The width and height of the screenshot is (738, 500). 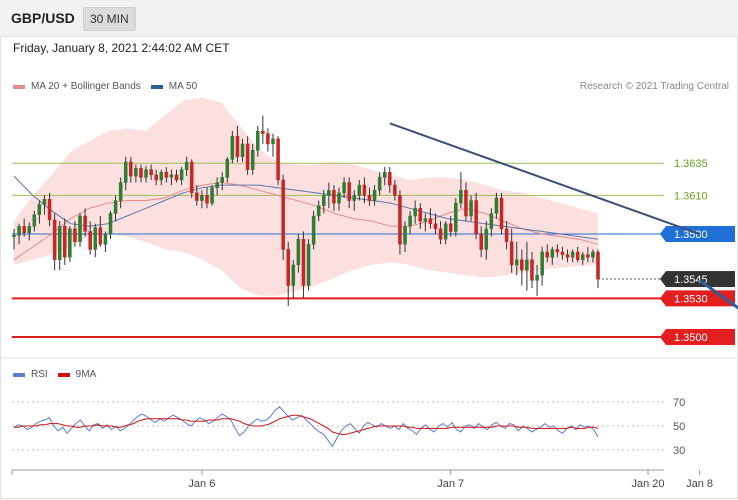 I want to click on level-tag-1.3500, so click(x=700, y=336).